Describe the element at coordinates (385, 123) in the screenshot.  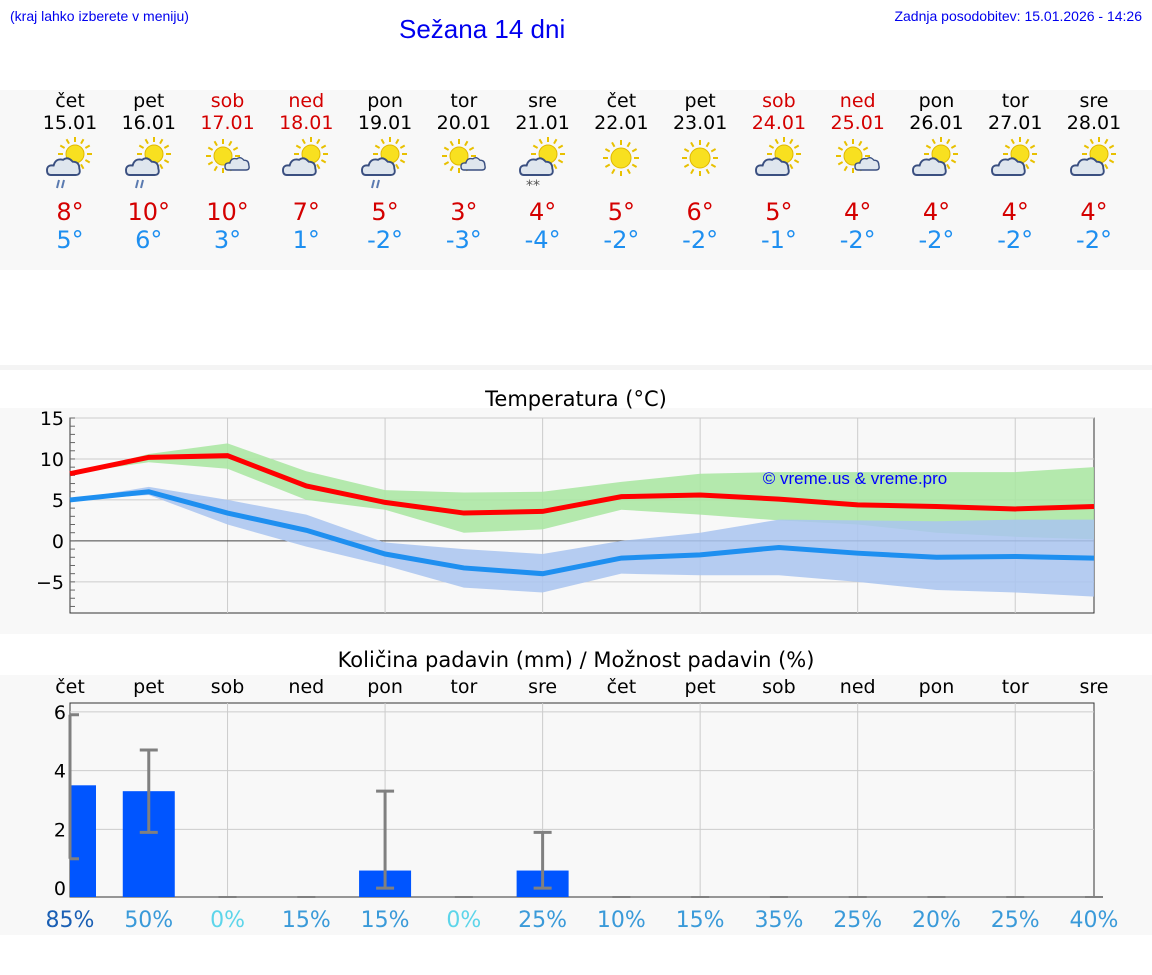
I see `day-date: 19.01` at that location.